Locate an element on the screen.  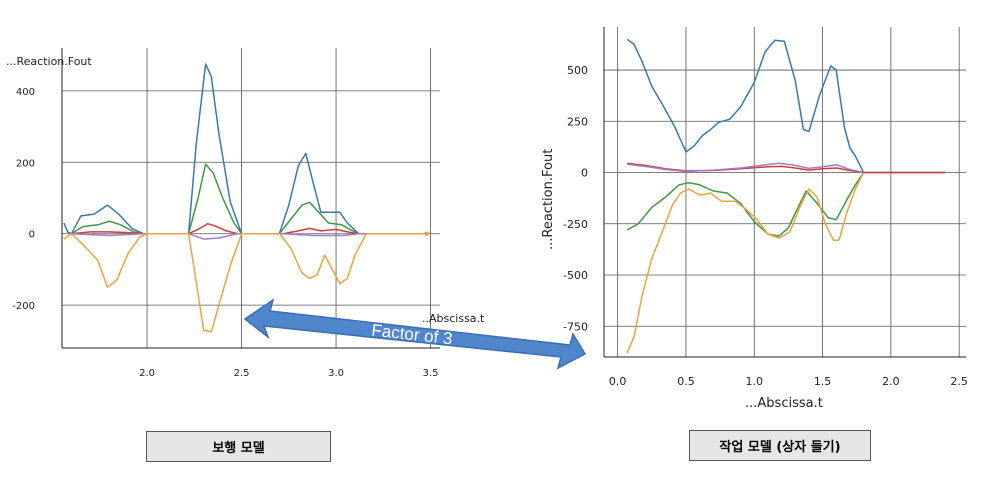
caption-walking-model: 보행 모델 is located at coordinates (238, 446).